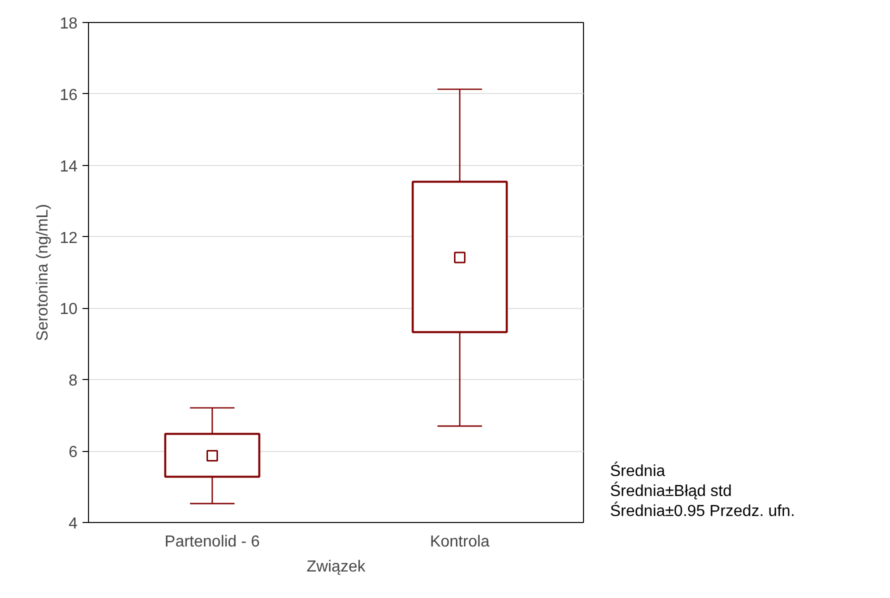 This screenshot has width=890, height=598. Describe the element at coordinates (73, 381) in the screenshot. I see `y-tick-label: 8` at that location.